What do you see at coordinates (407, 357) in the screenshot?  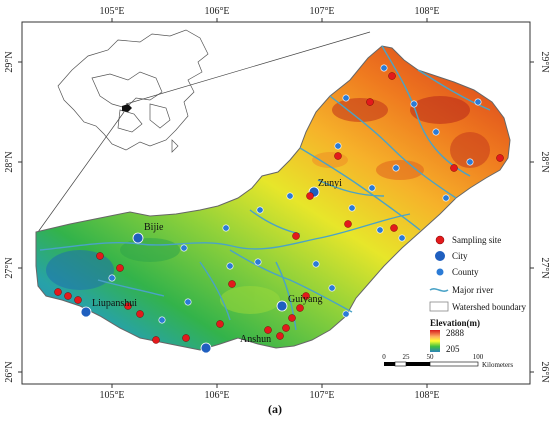 I see `scale-tick-25: 25` at bounding box center [407, 357].